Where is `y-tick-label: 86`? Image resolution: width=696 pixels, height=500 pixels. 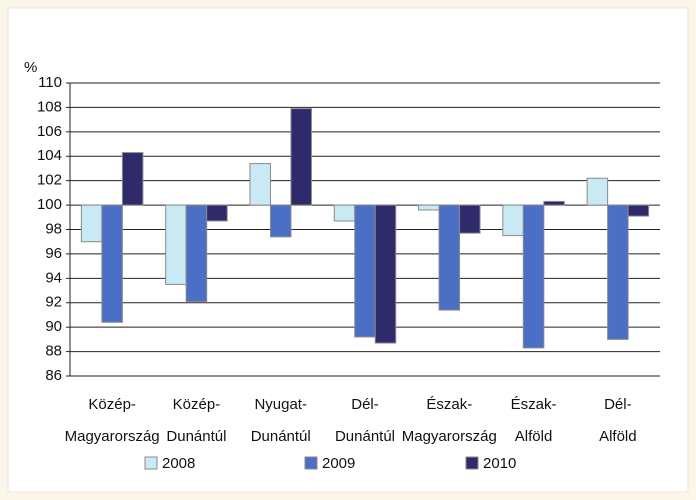
y-tick-label: 86 is located at coordinates (53, 375).